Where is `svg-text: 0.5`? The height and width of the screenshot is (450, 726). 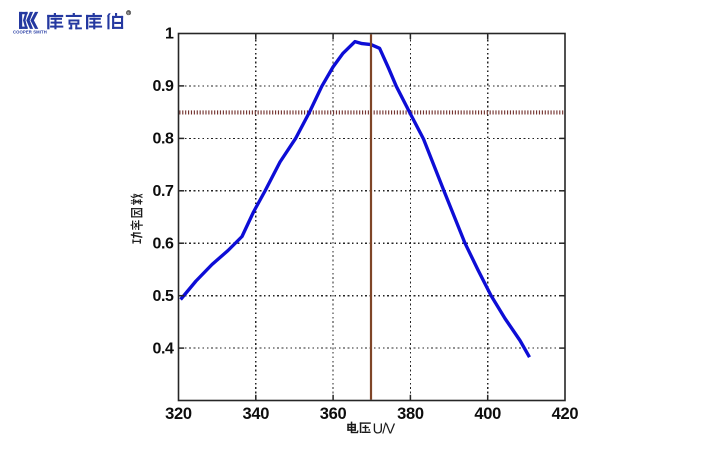 svg-text: 0.5 is located at coordinates (163, 296).